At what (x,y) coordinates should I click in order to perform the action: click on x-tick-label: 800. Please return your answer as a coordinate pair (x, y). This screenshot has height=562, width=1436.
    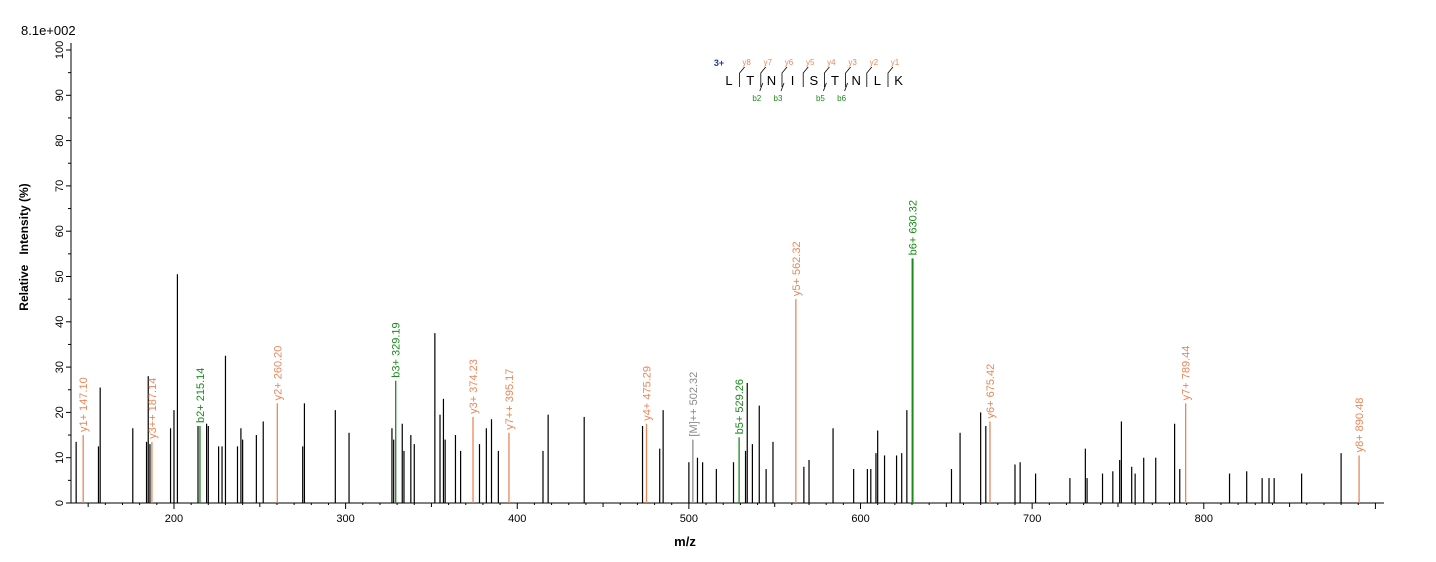
    Looking at the image, I should click on (1204, 519).